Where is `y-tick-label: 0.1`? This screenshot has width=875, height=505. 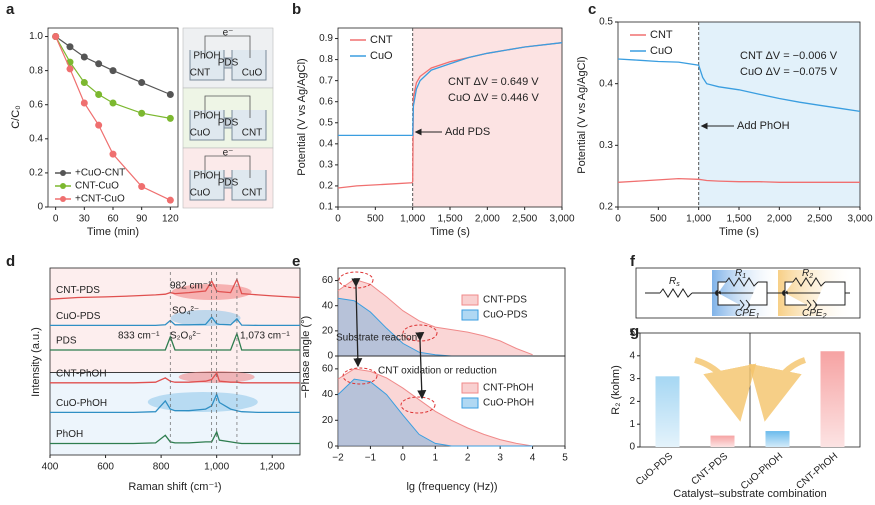
y-tick-label: 0.1 is located at coordinates (326, 207).